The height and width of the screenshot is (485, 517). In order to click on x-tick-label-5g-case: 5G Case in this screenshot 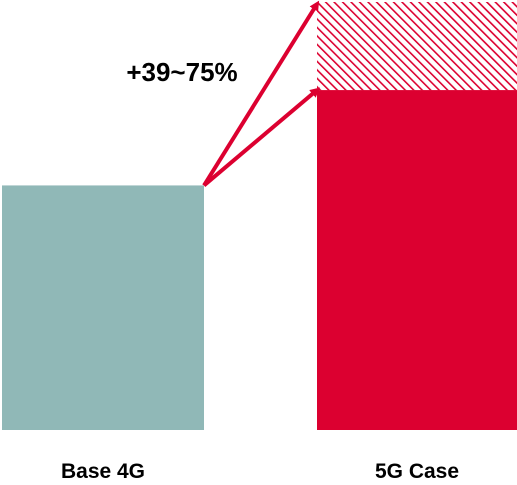, I will do `click(417, 471)`.